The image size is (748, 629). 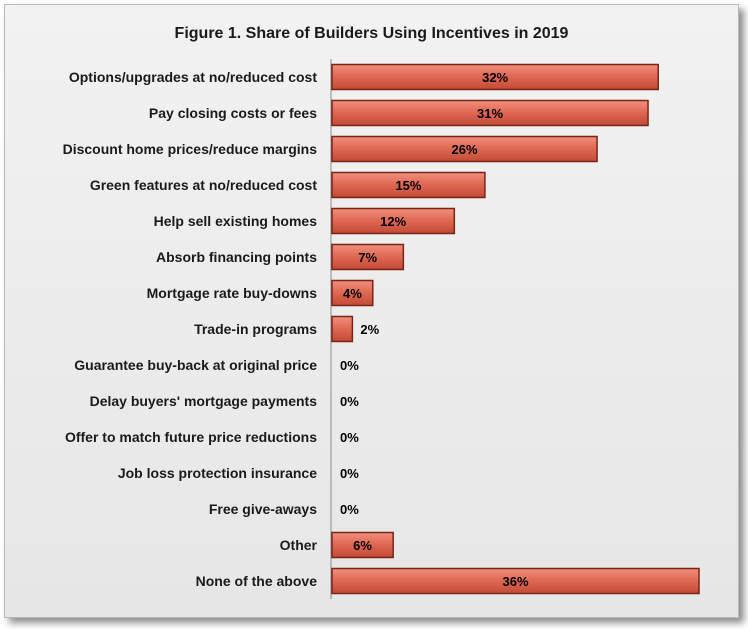 What do you see at coordinates (255, 329) in the screenshot?
I see `category-label: Trade-in programs` at bounding box center [255, 329].